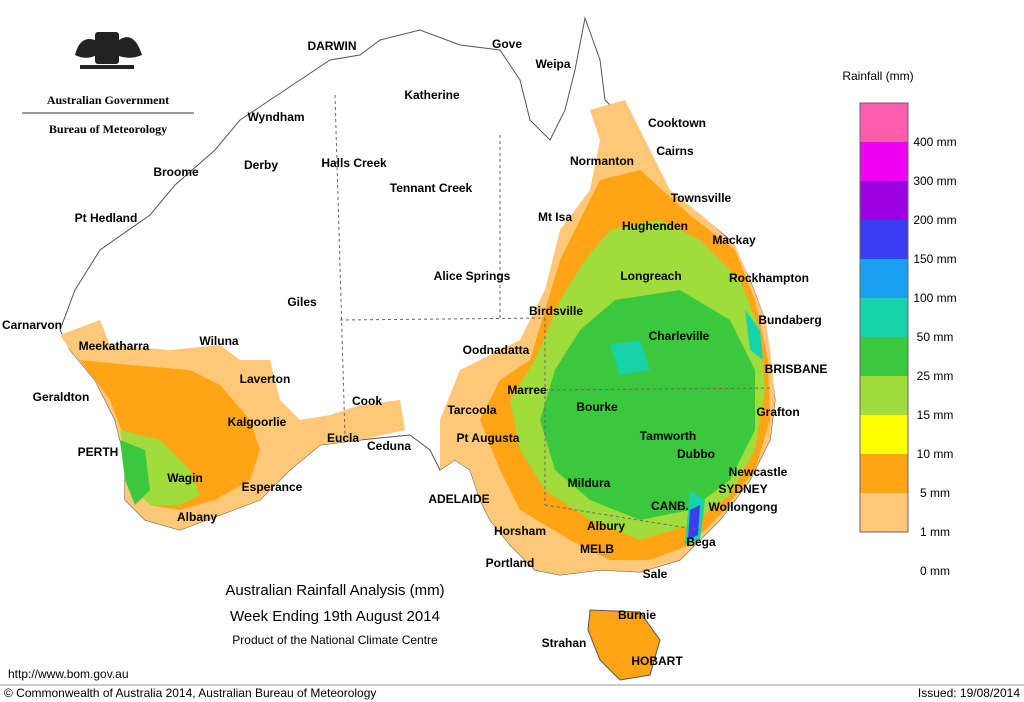 This screenshot has height=702, width=1024. Describe the element at coordinates (655, 574) in the screenshot. I see `place-label: Sale` at that location.